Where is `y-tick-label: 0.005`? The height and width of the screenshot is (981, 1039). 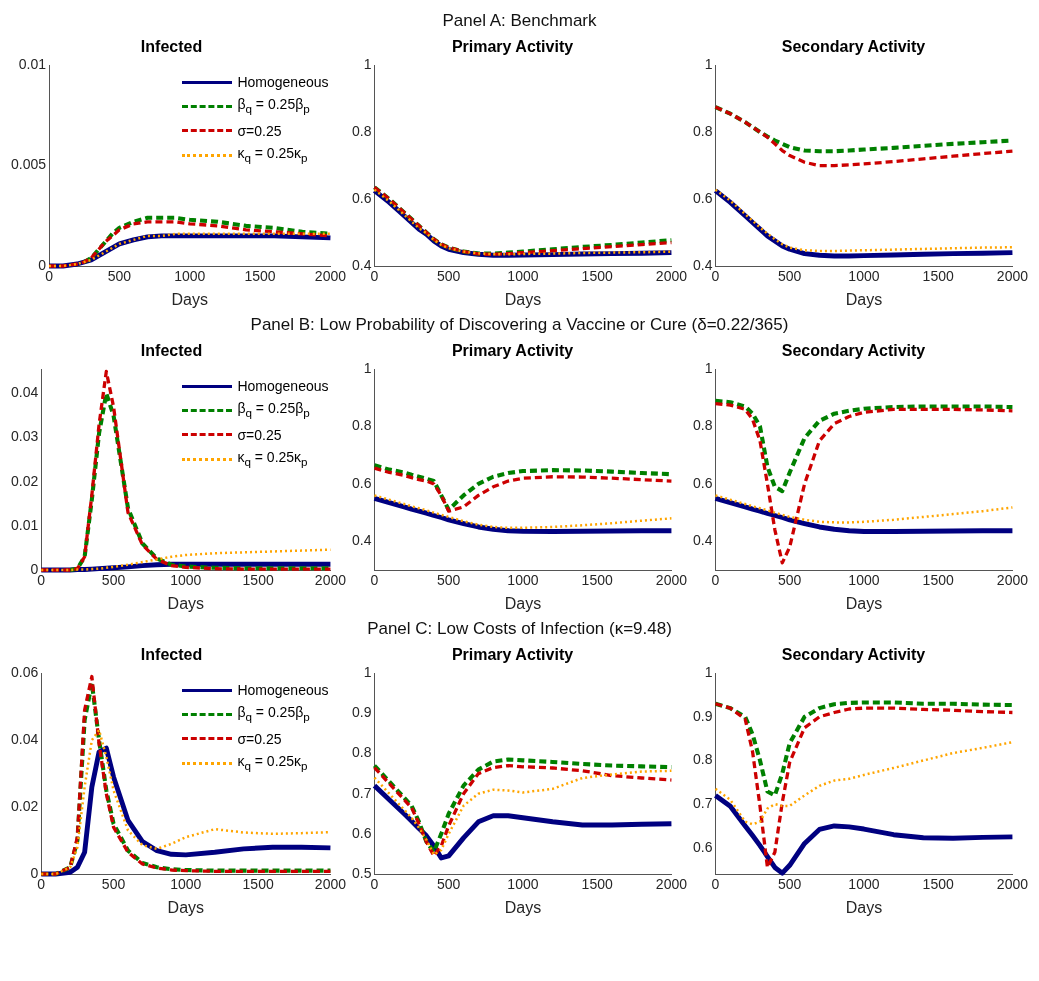
y-tick-label: 0.005 is located at coordinates (28, 164).